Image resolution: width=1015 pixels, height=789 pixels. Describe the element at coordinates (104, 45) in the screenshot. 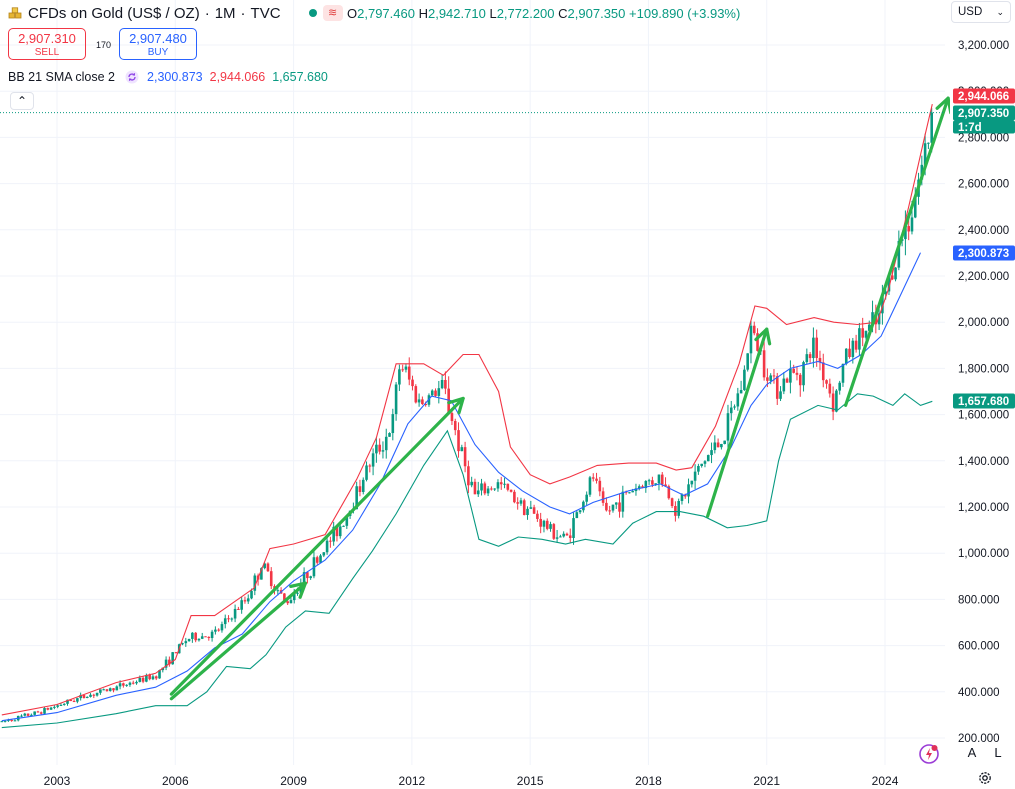

I see `spread-value: 170` at that location.